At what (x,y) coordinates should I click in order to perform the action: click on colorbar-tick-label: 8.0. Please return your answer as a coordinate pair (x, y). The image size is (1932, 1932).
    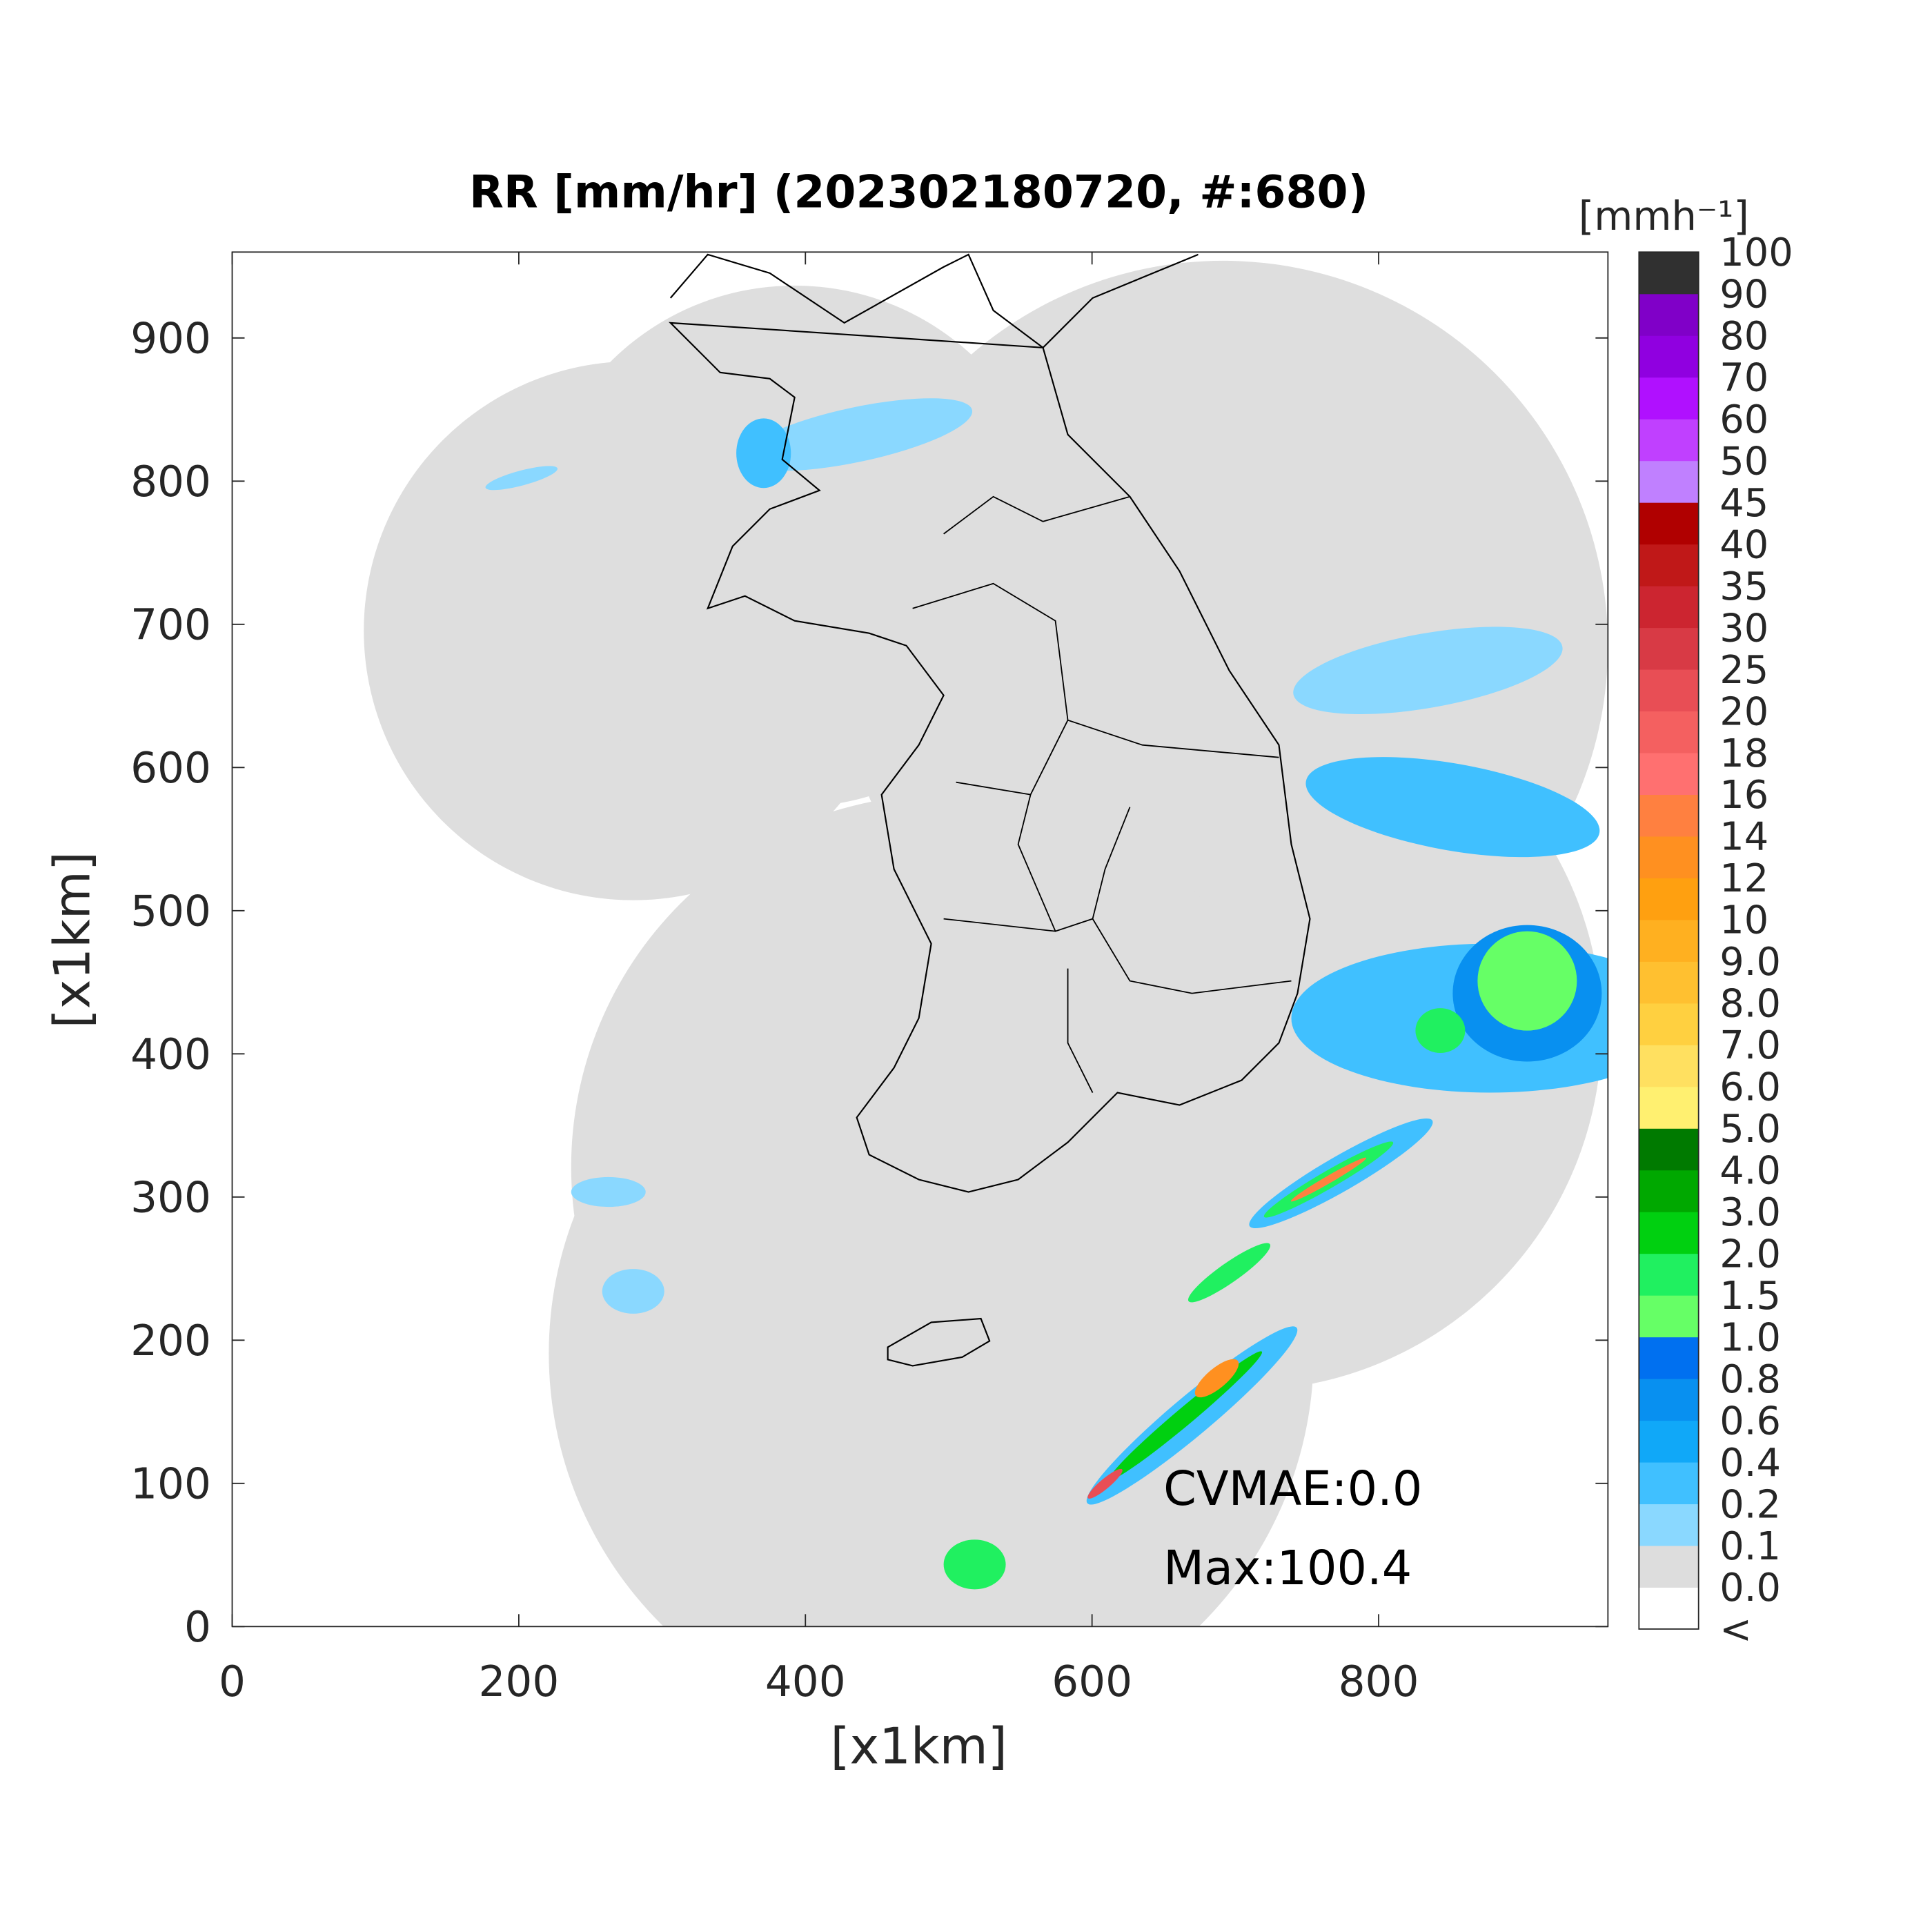
    Looking at the image, I should click on (1750, 1004).